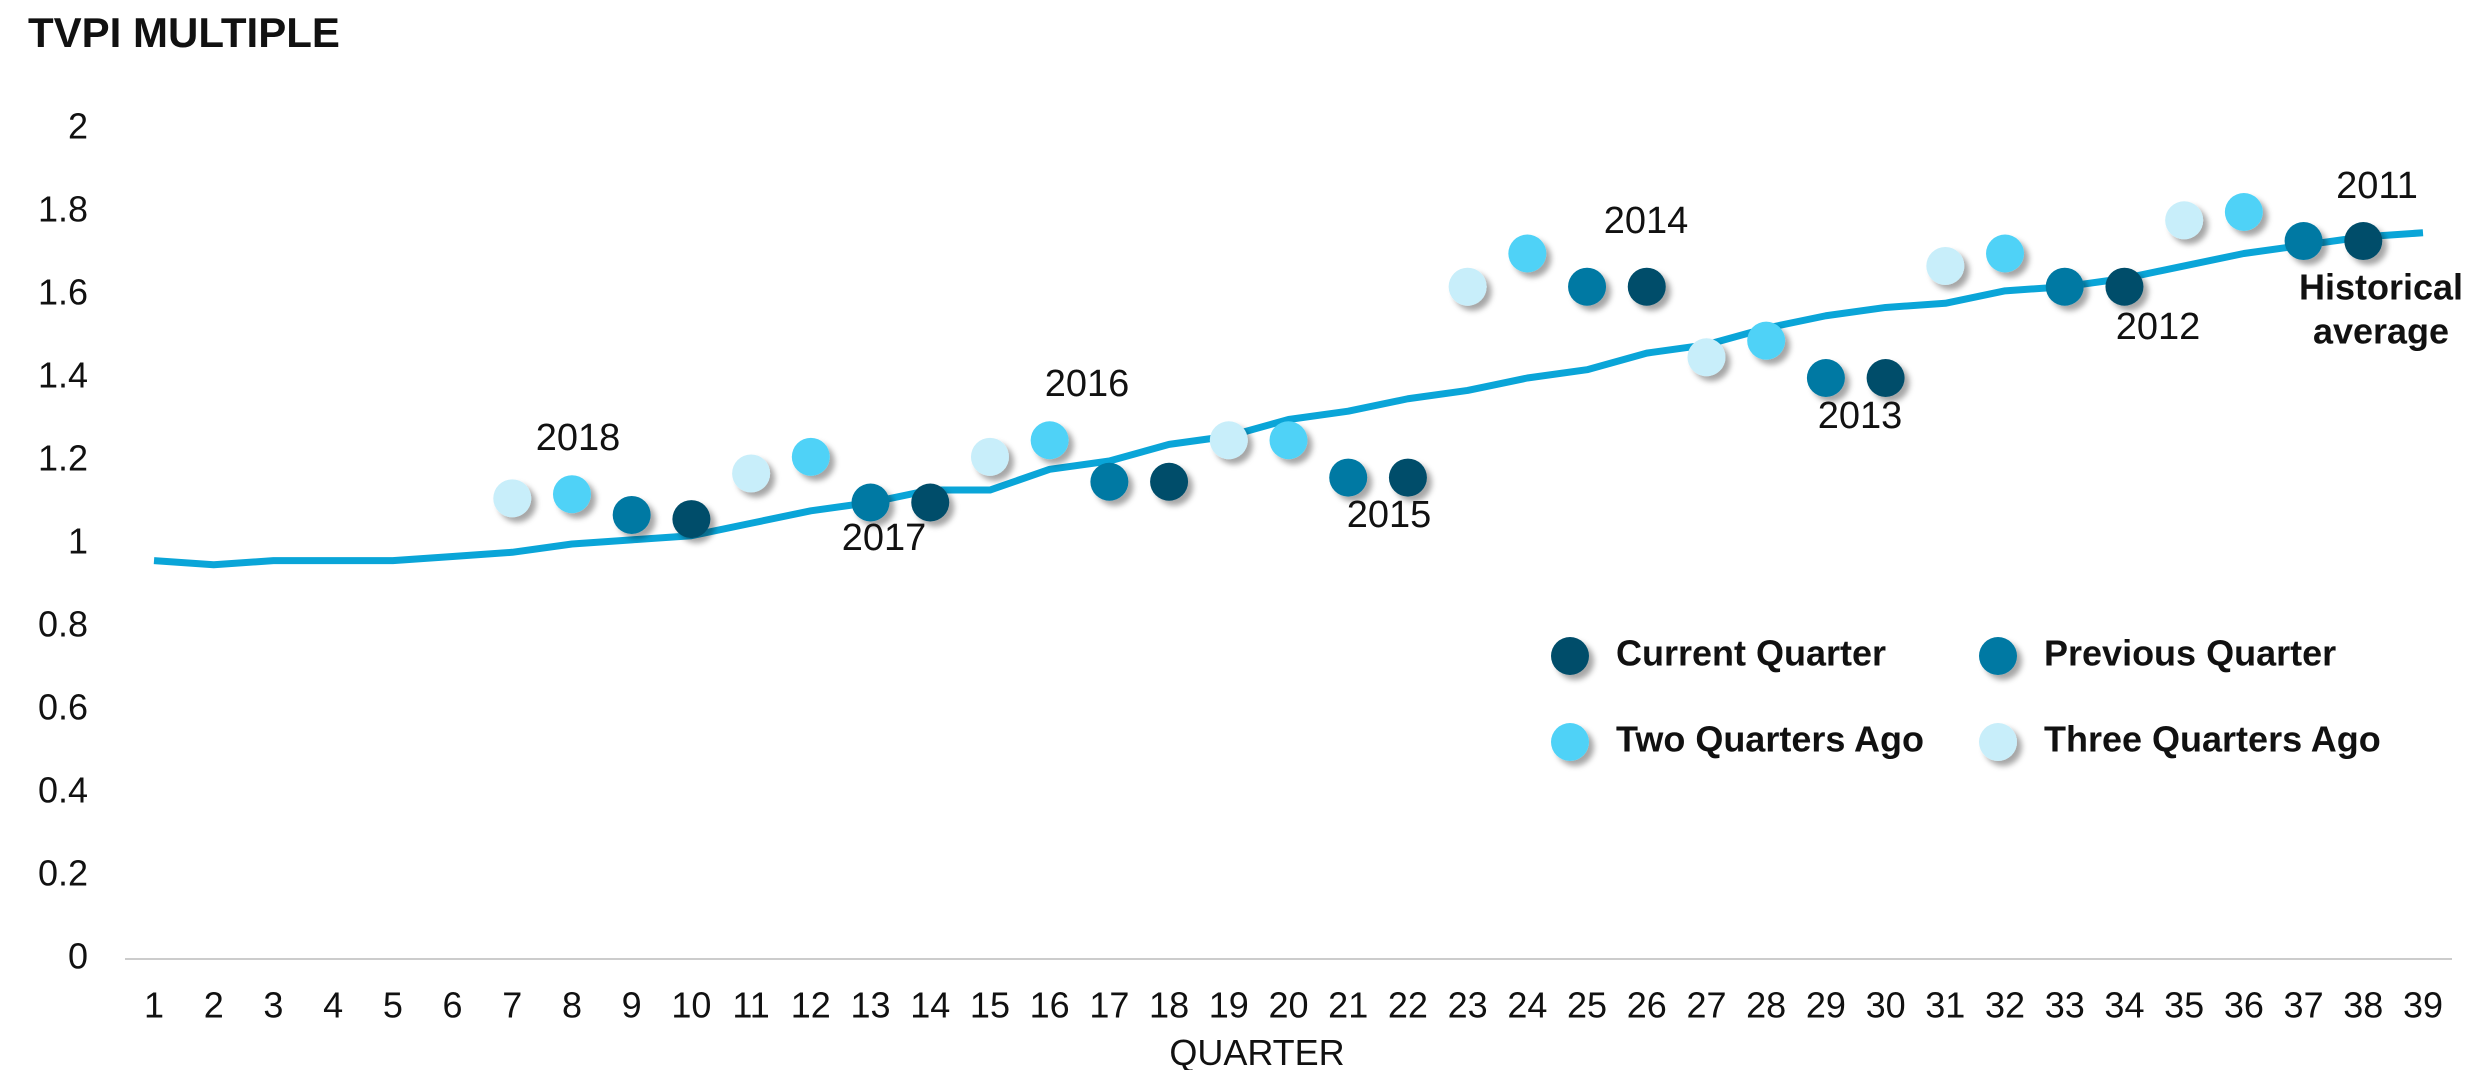 This screenshot has height=1070, width=2491. I want to click on annotation: 2011, so click(2377, 186).